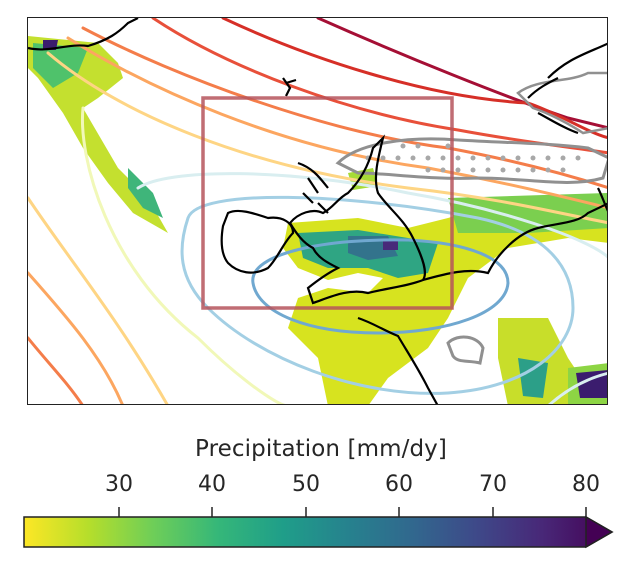 The height and width of the screenshot is (586, 642). What do you see at coordinates (327, 203) in the screenshot?
I see `target-region-box` at bounding box center [327, 203].